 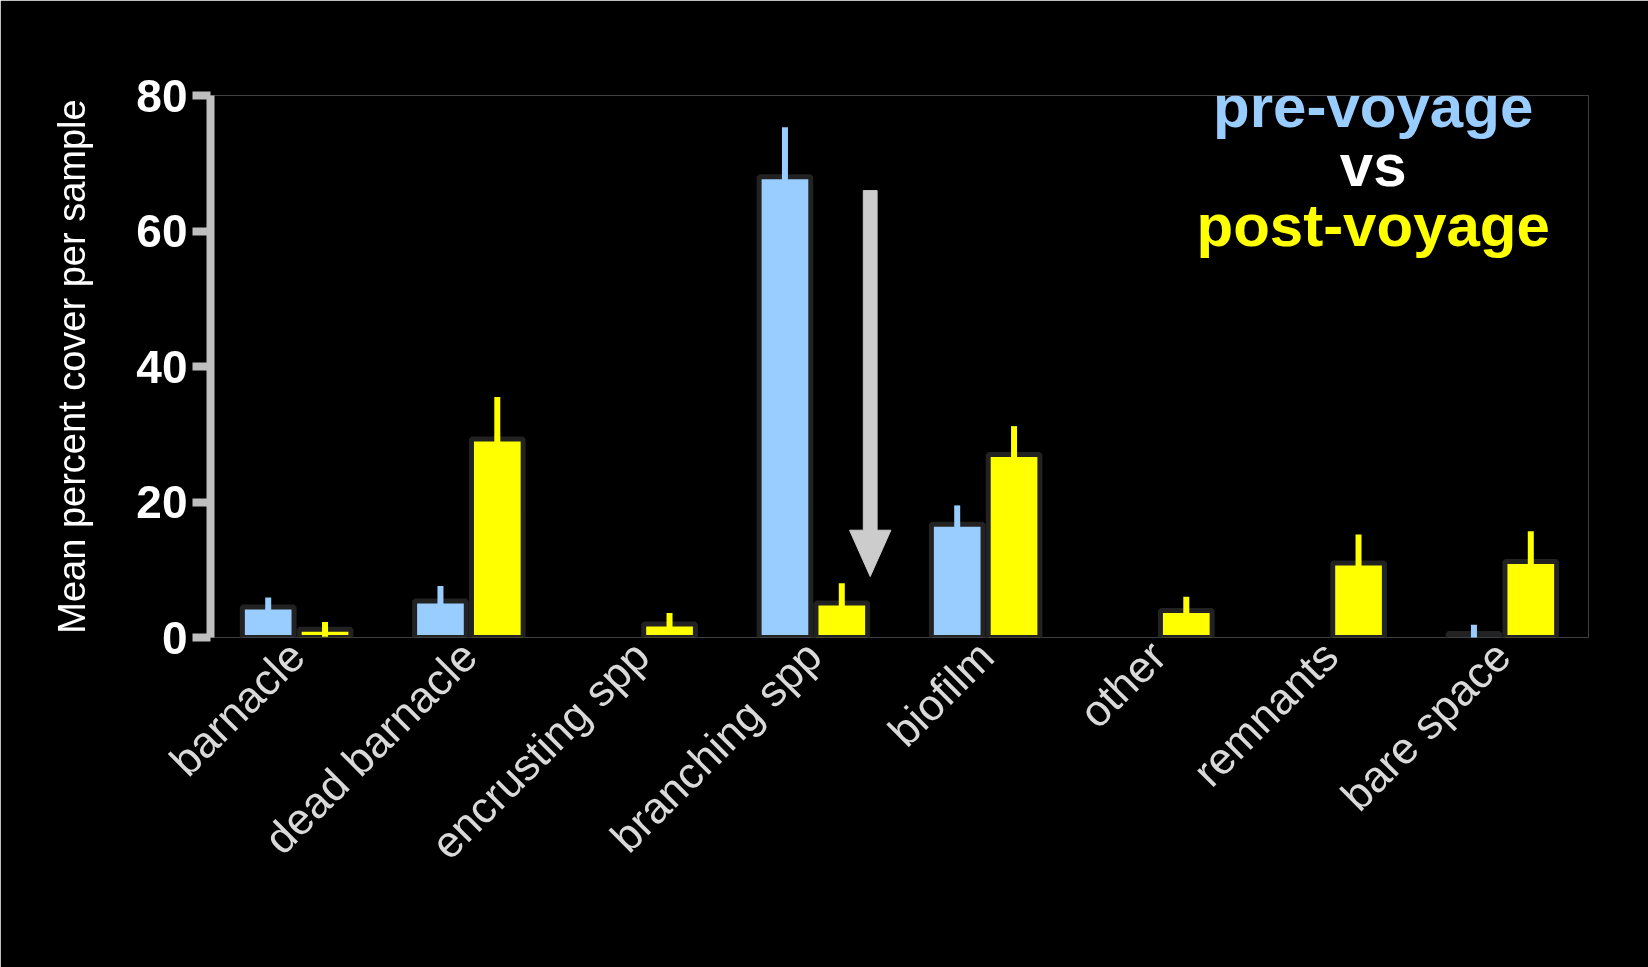 What do you see at coordinates (162, 366) in the screenshot?
I see `y-tick-label: 40` at bounding box center [162, 366].